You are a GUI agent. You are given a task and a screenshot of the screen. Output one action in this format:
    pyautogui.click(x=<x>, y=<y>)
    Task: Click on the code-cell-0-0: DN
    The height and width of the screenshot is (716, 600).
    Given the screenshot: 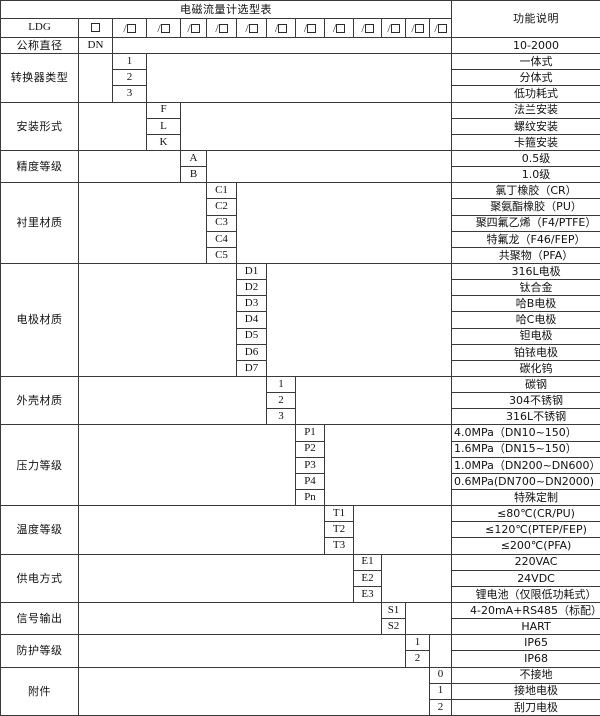 What is the action you would take?
    pyautogui.click(x=95, y=46)
    